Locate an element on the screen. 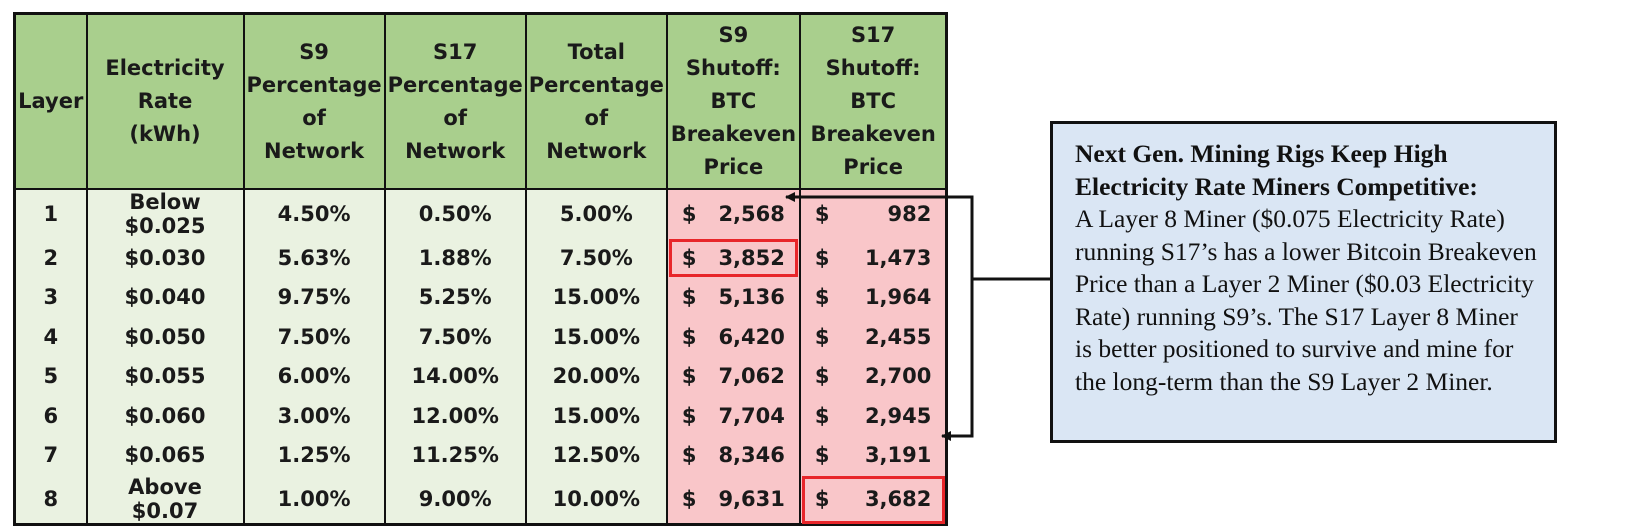 The image size is (1650, 526). header-total-percentage: Total Percentage of Network is located at coordinates (596, 101).